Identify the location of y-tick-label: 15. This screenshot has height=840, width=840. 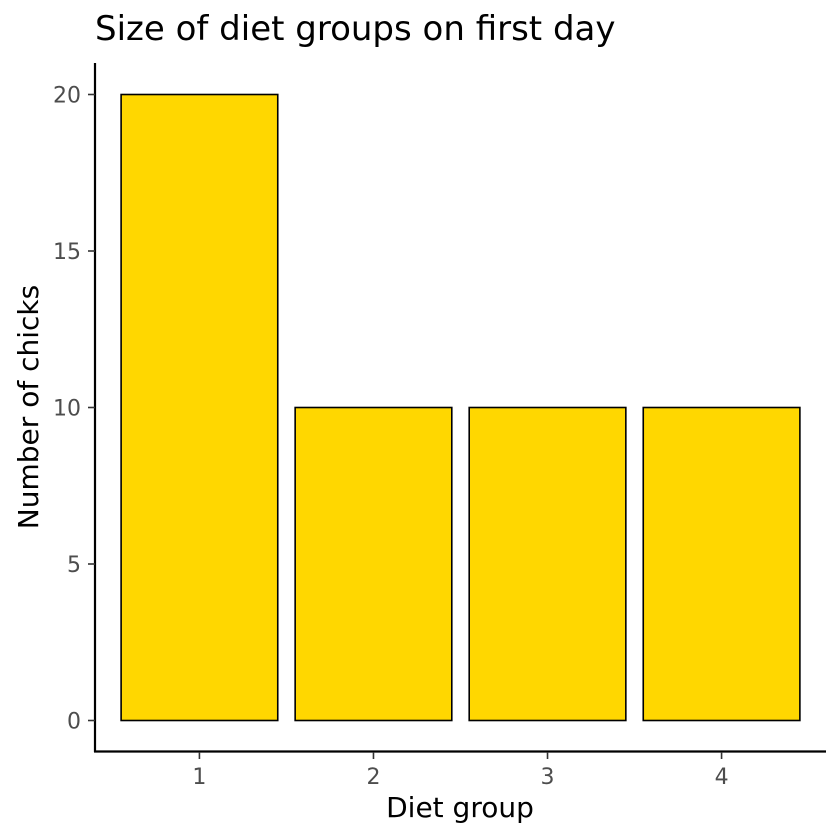
(67, 252).